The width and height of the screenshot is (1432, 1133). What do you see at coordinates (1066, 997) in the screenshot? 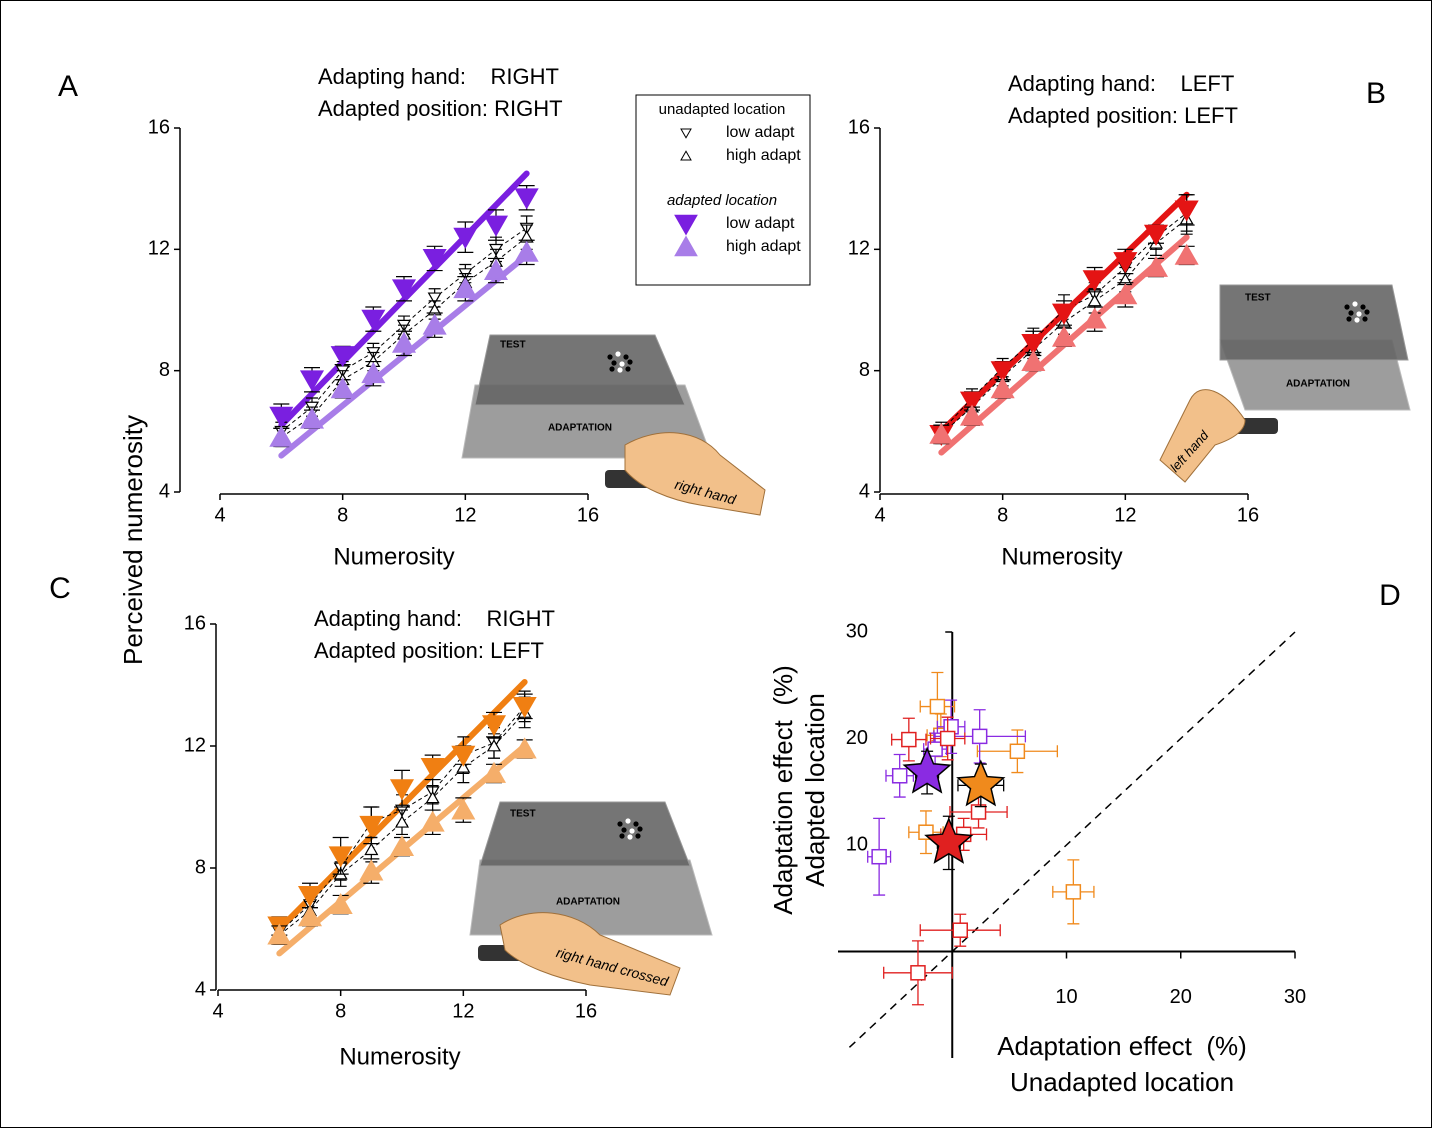
I see `x-tick-label: 10` at bounding box center [1066, 997].